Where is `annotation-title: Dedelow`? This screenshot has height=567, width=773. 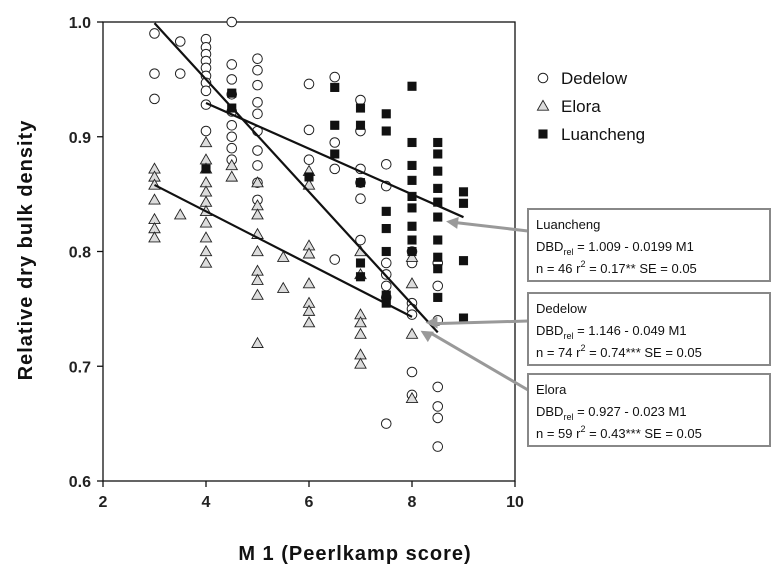 annotation-title: Dedelow is located at coordinates (561, 308).